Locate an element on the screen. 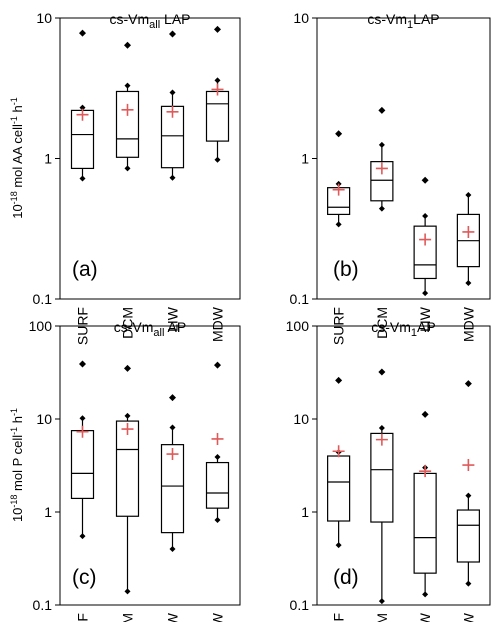 Image resolution: width=500 pixels, height=622 pixels. chart-title: cs-Vmall AP is located at coordinates (150, 329).